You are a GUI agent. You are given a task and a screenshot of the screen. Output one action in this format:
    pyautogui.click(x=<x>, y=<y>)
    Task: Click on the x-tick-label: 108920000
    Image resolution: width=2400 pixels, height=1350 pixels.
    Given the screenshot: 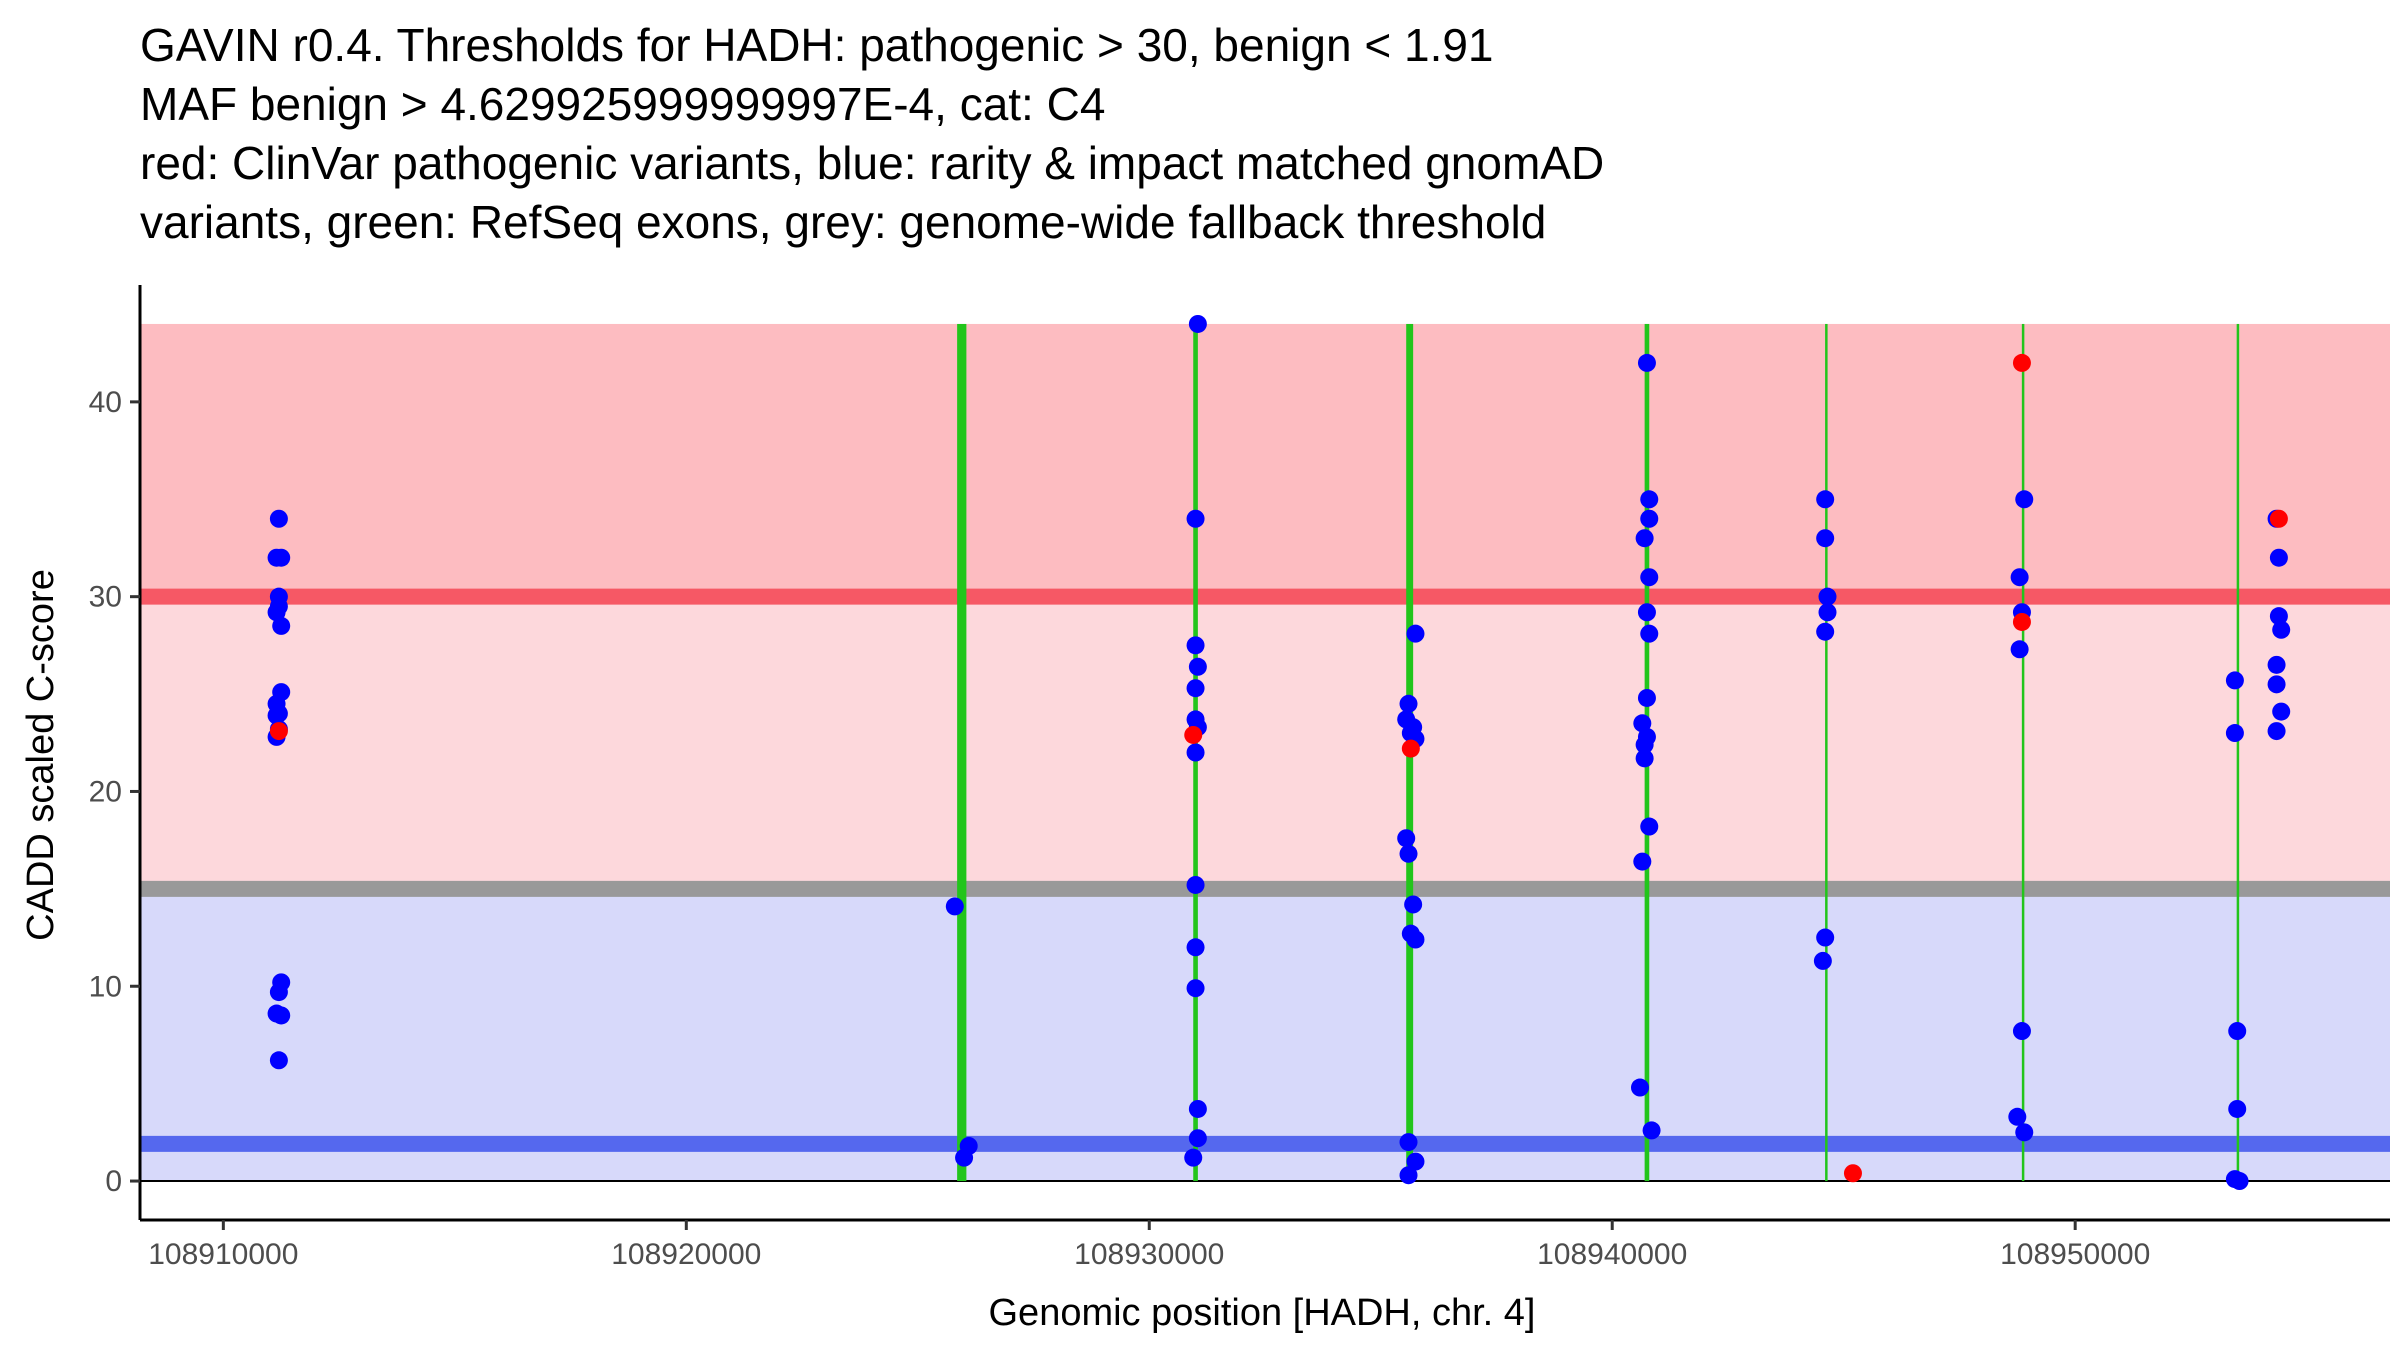 What is the action you would take?
    pyautogui.click(x=686, y=1254)
    